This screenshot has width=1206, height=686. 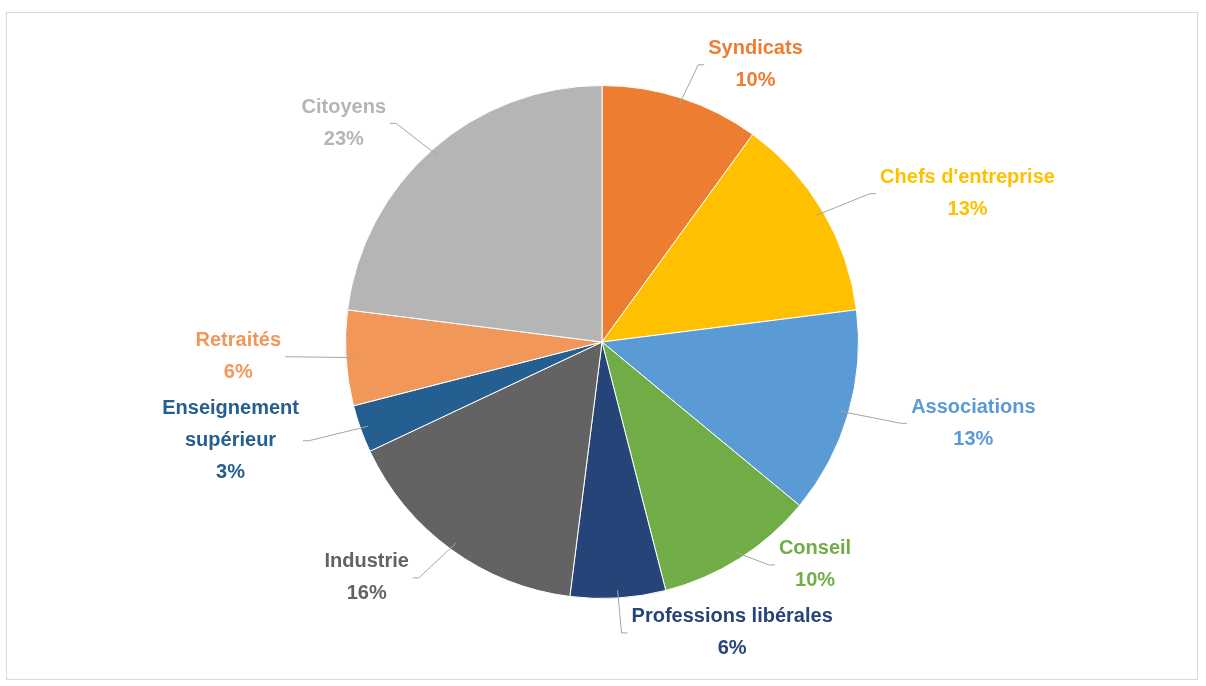 I want to click on slice-label: Syndicats, so click(x=755, y=47).